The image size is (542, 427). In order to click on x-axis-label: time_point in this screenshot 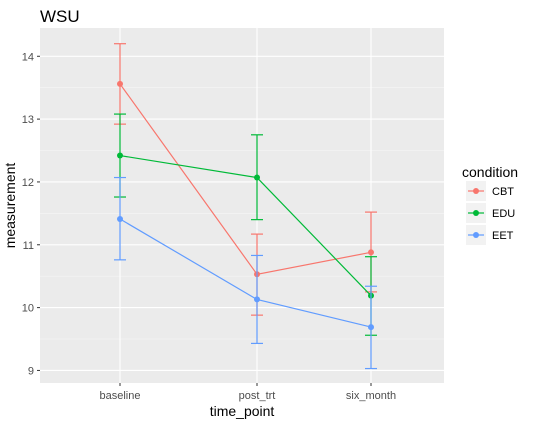, I will do `click(242, 411)`.